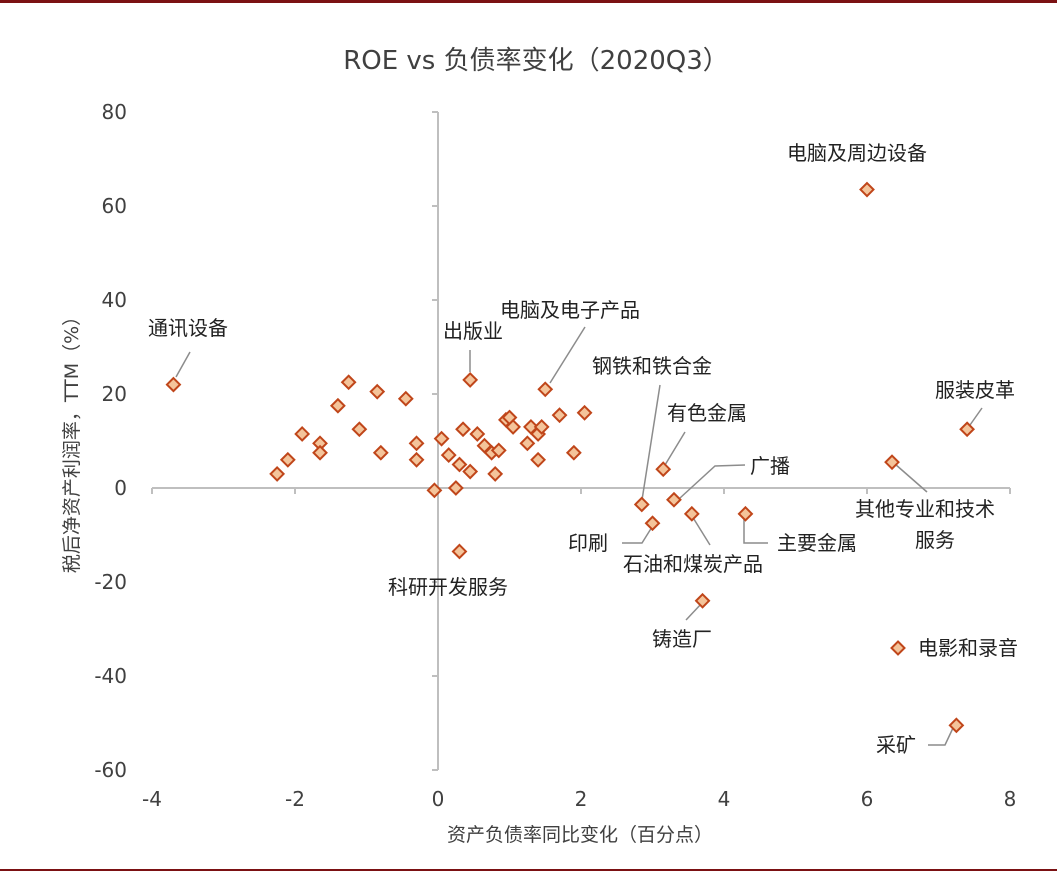  I want to click on legend-label: 电影和录音, so click(968, 648).